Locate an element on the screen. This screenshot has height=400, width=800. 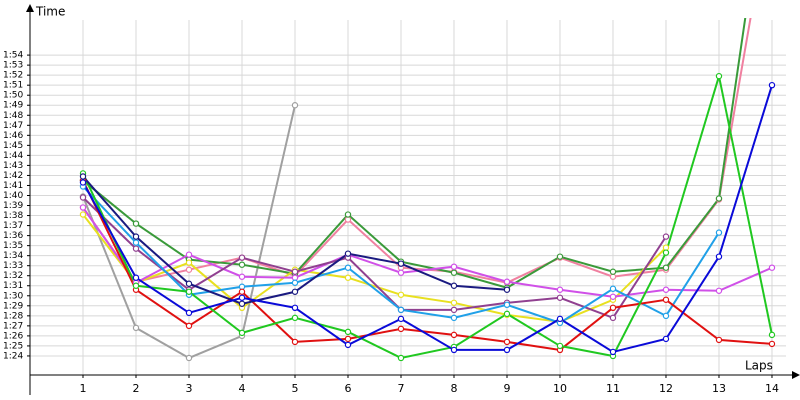
x-tick-label: 4 is located at coordinates (241, 388).